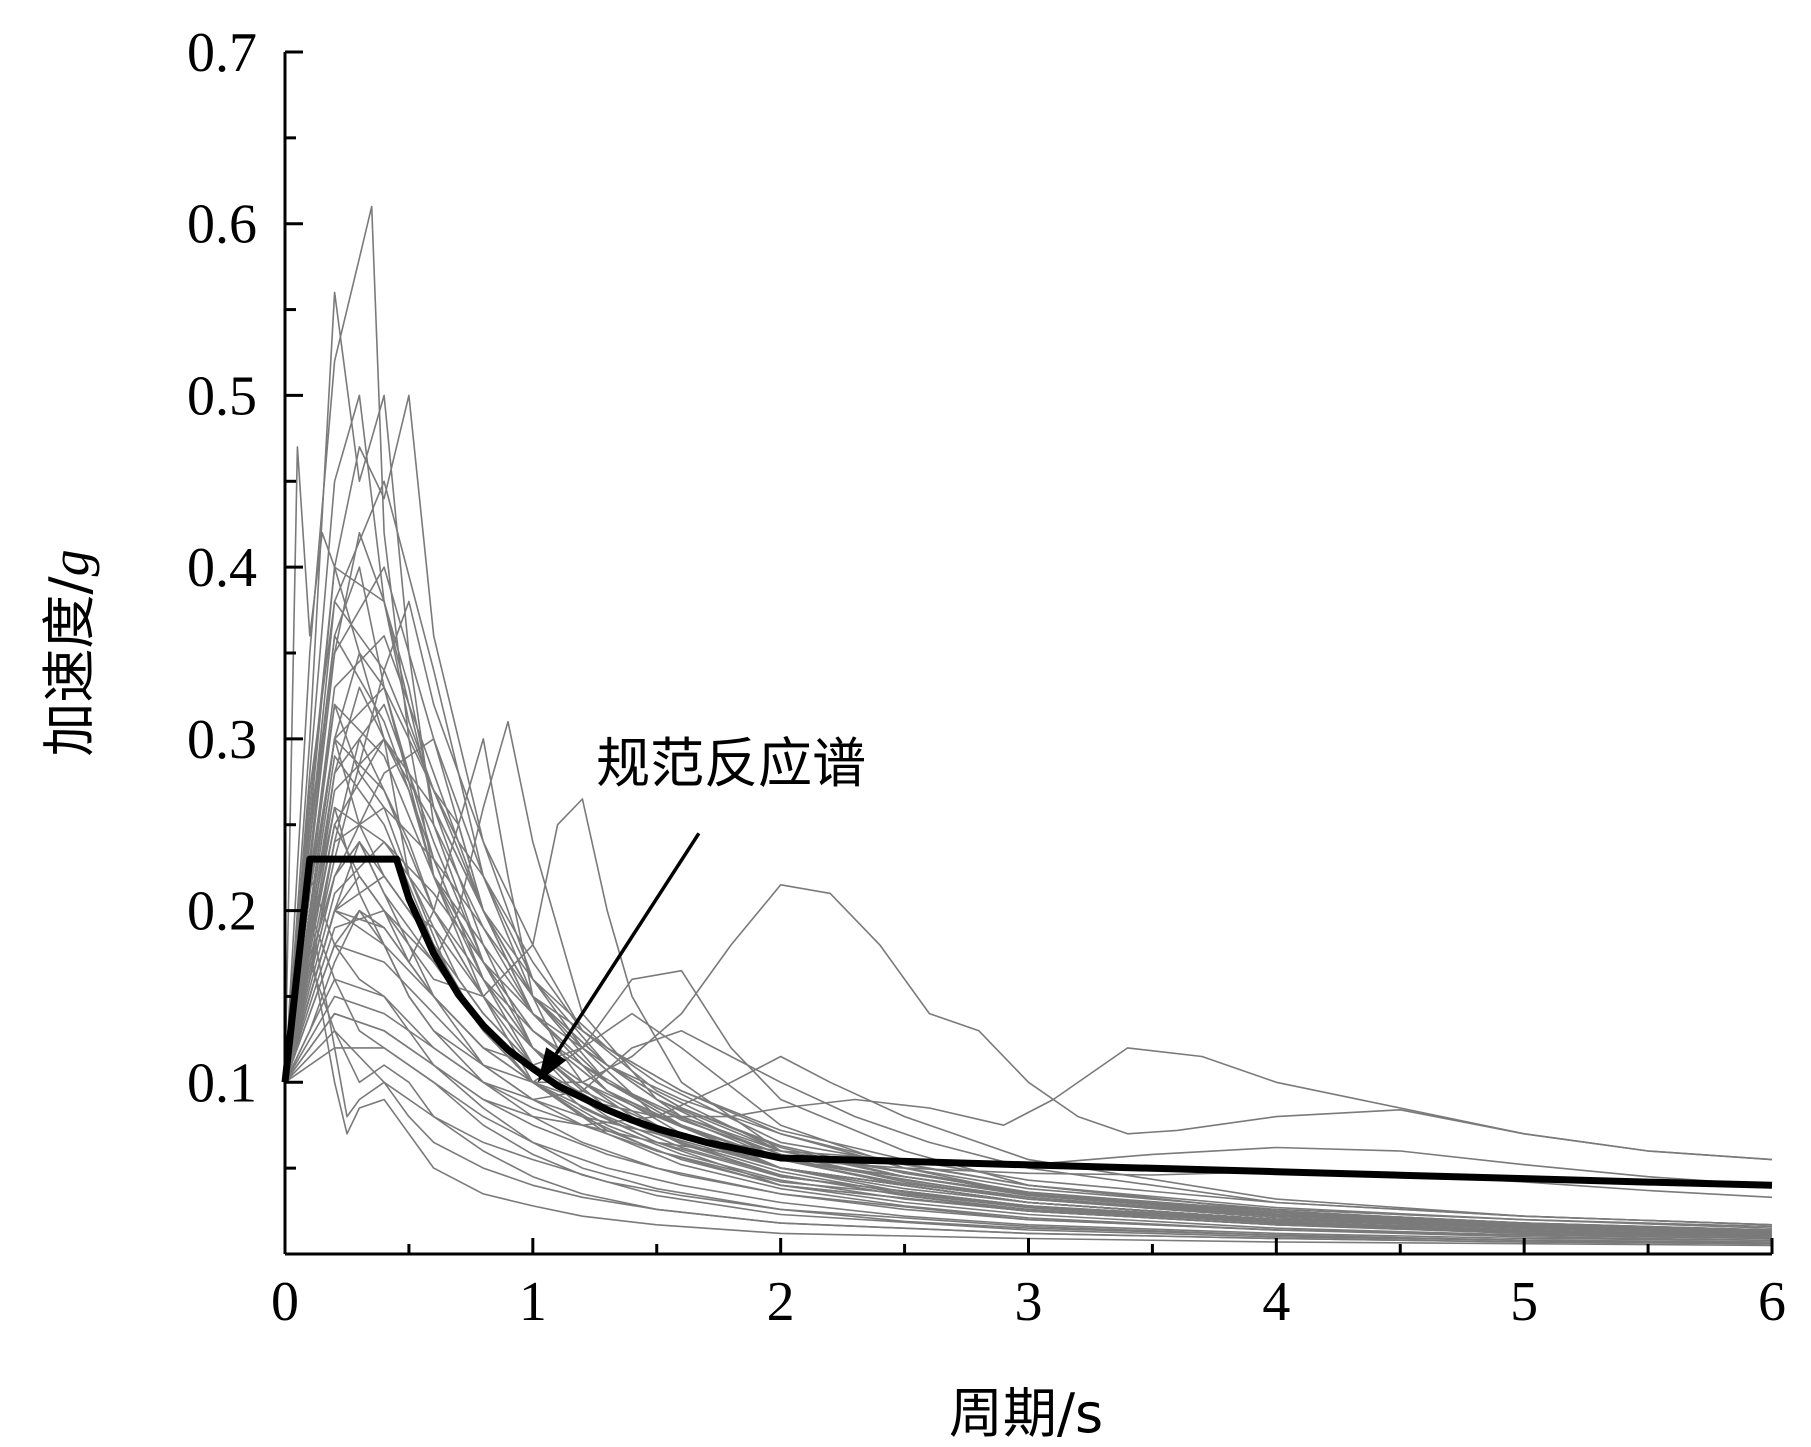 The height and width of the screenshot is (1447, 1811). What do you see at coordinates (222, 225) in the screenshot?
I see `y-tick-label: 0.6` at bounding box center [222, 225].